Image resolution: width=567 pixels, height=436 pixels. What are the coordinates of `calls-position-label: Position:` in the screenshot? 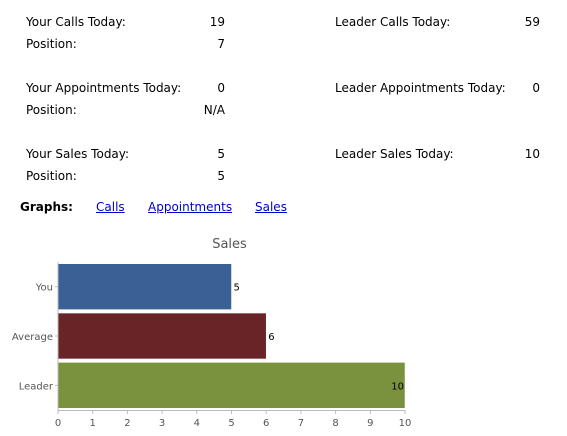 It's located at (51, 44).